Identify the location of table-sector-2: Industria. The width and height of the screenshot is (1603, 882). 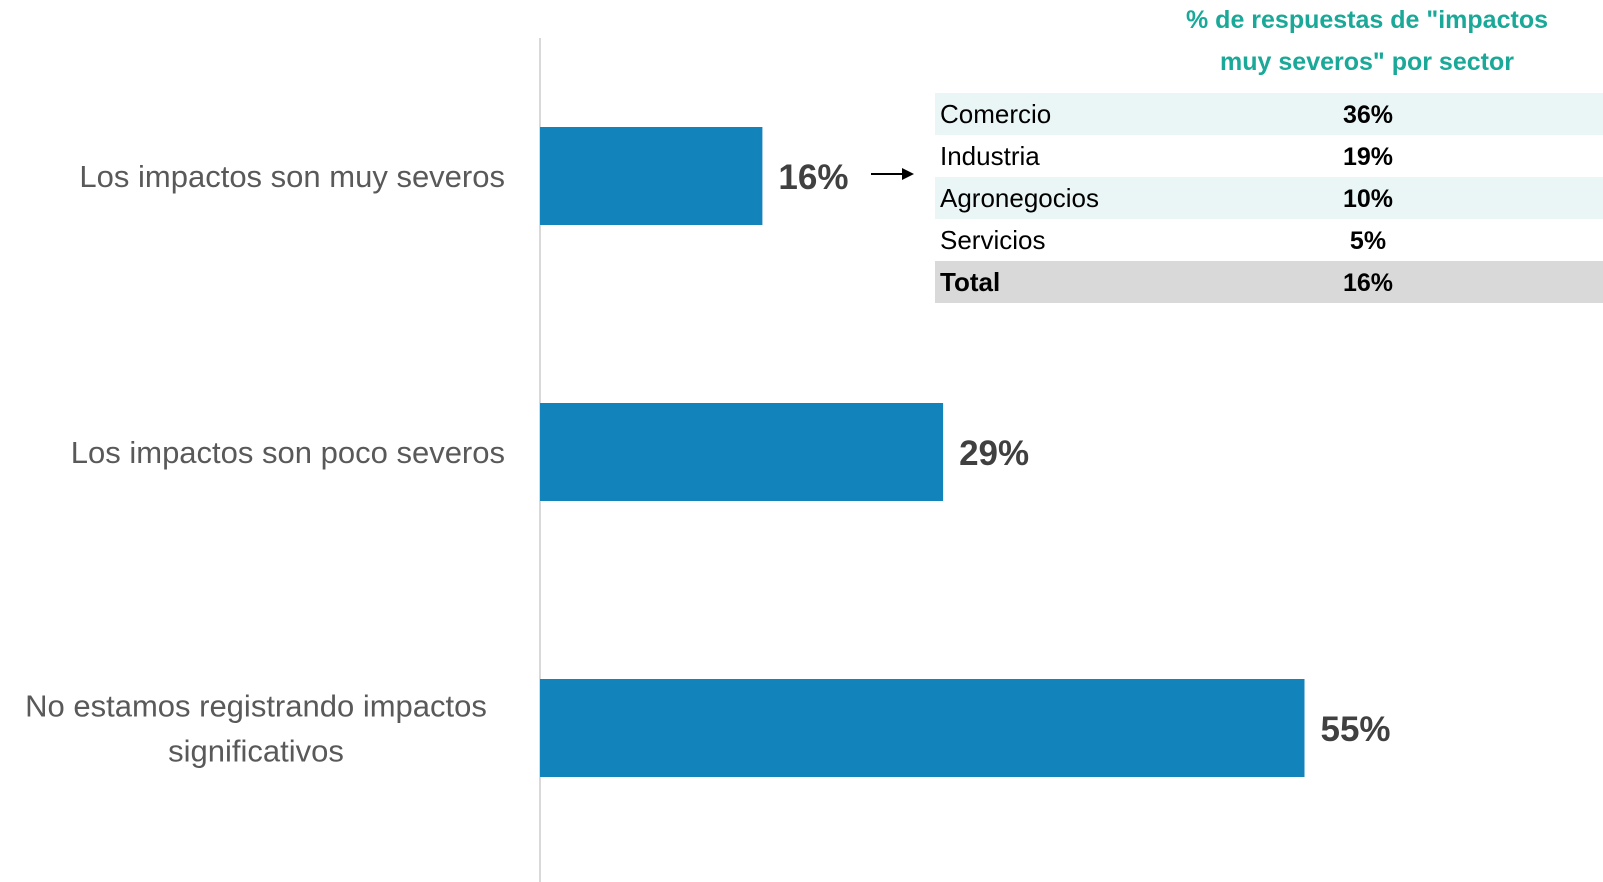
(990, 156).